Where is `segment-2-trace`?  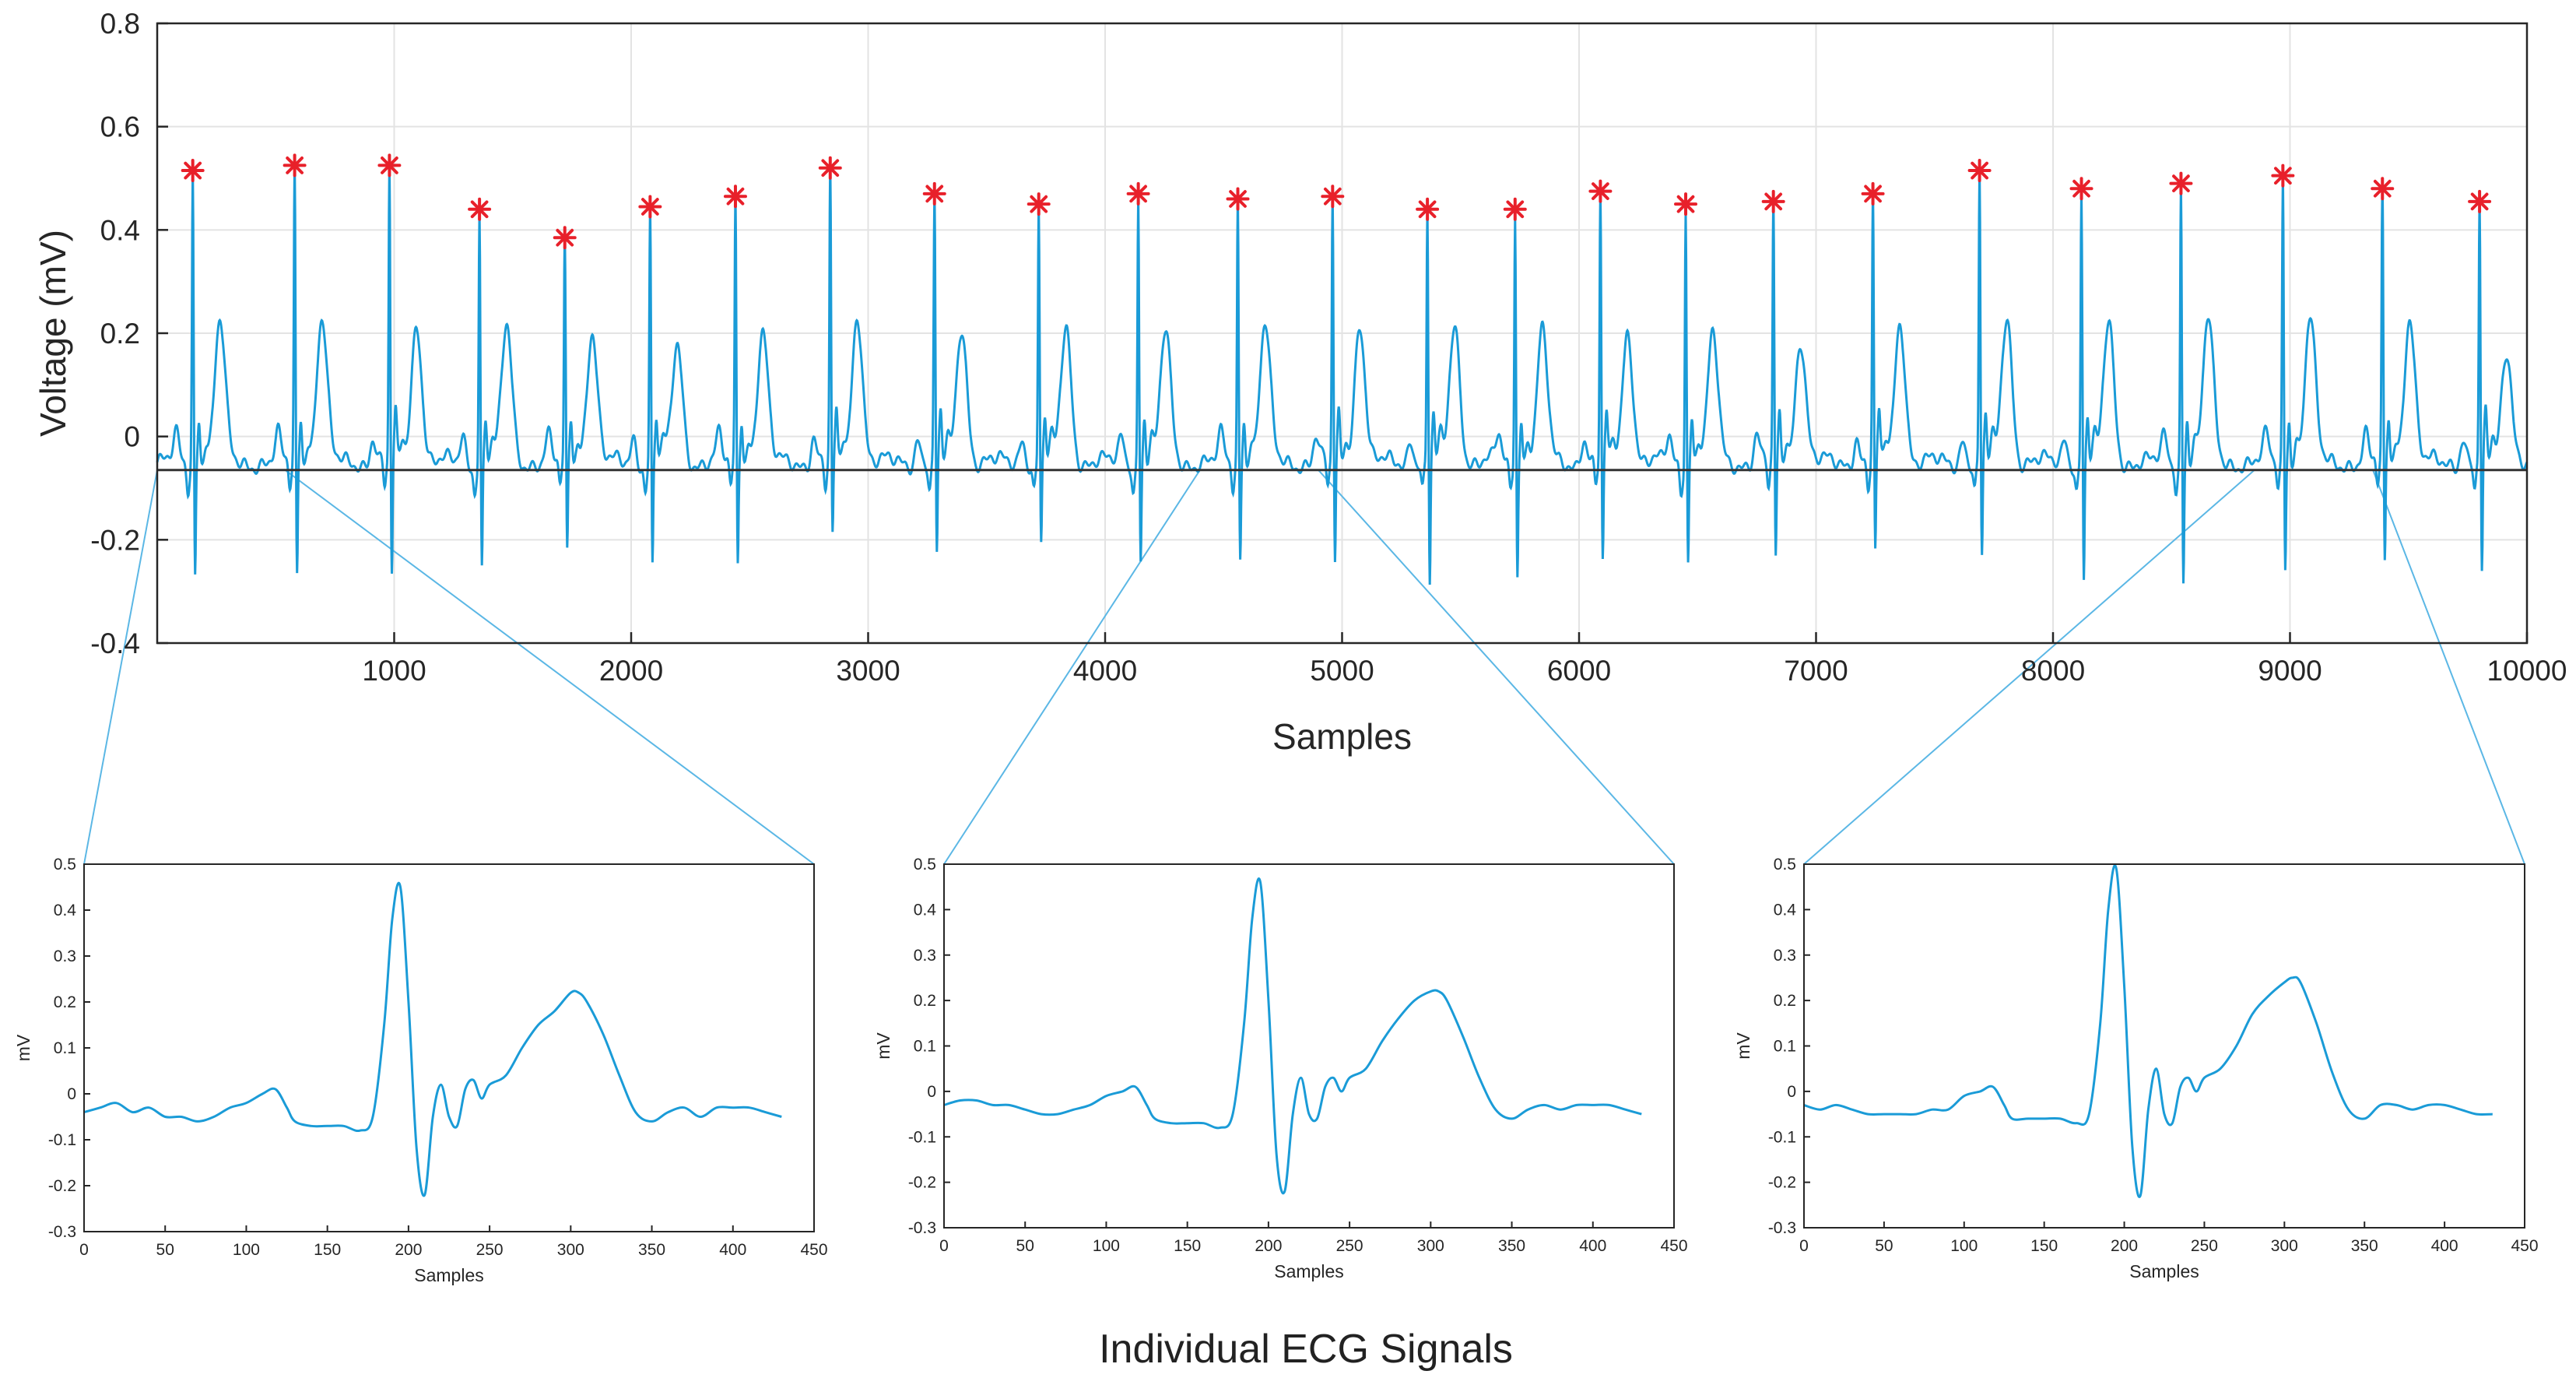 segment-2-trace is located at coordinates (1293, 1036).